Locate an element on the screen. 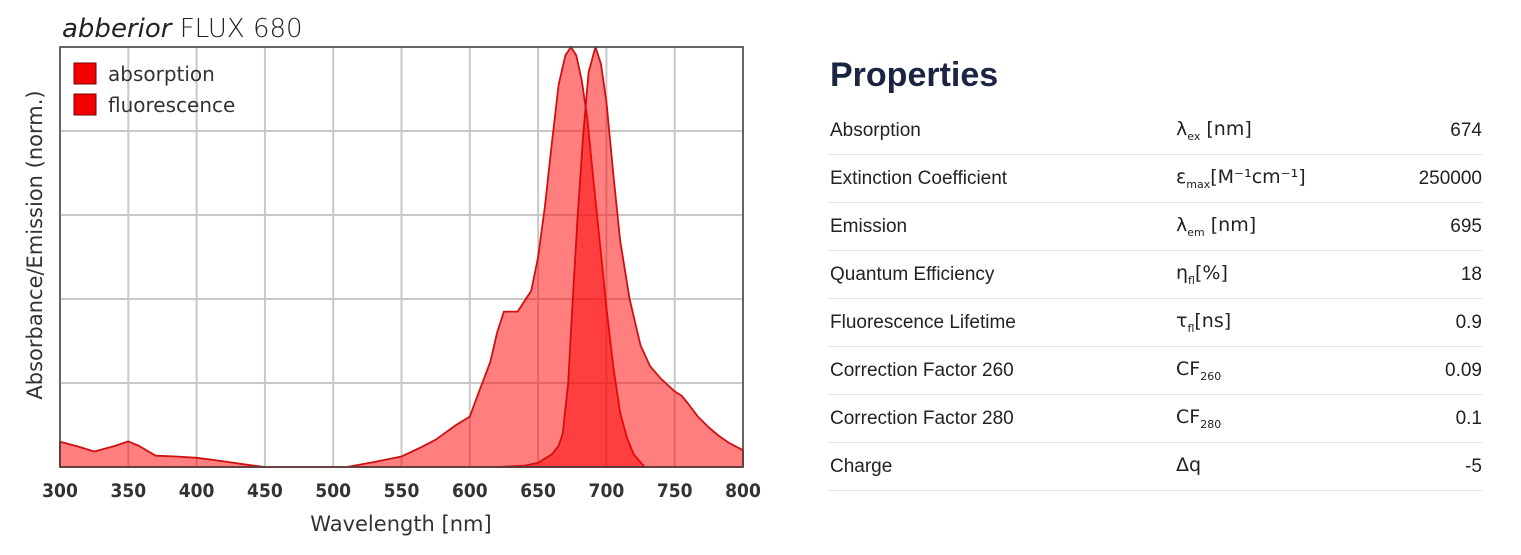 This screenshot has width=1521, height=555. series-fluorescence is located at coordinates (620, 257).